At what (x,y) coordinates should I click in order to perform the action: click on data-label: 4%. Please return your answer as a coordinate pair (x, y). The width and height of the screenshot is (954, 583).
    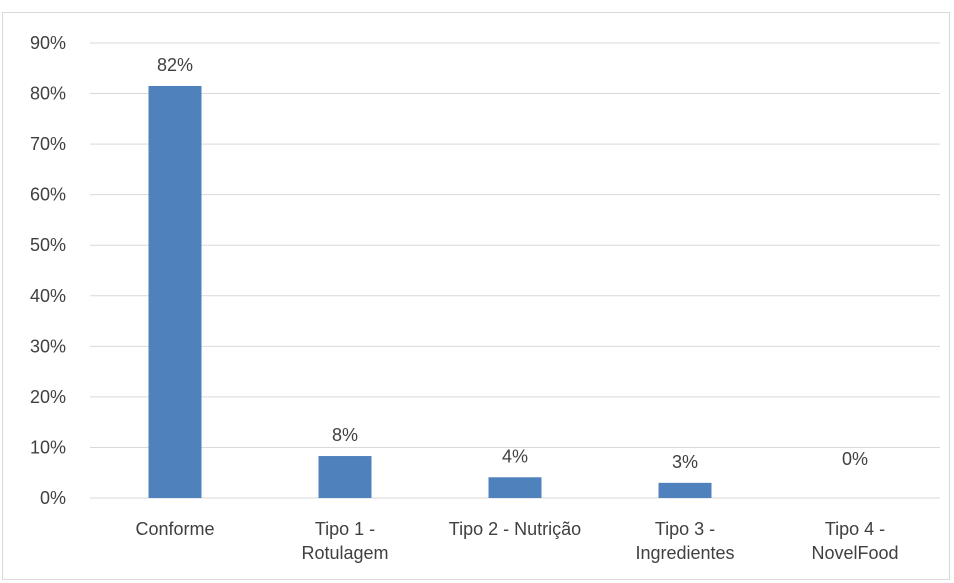
    Looking at the image, I should click on (515, 456).